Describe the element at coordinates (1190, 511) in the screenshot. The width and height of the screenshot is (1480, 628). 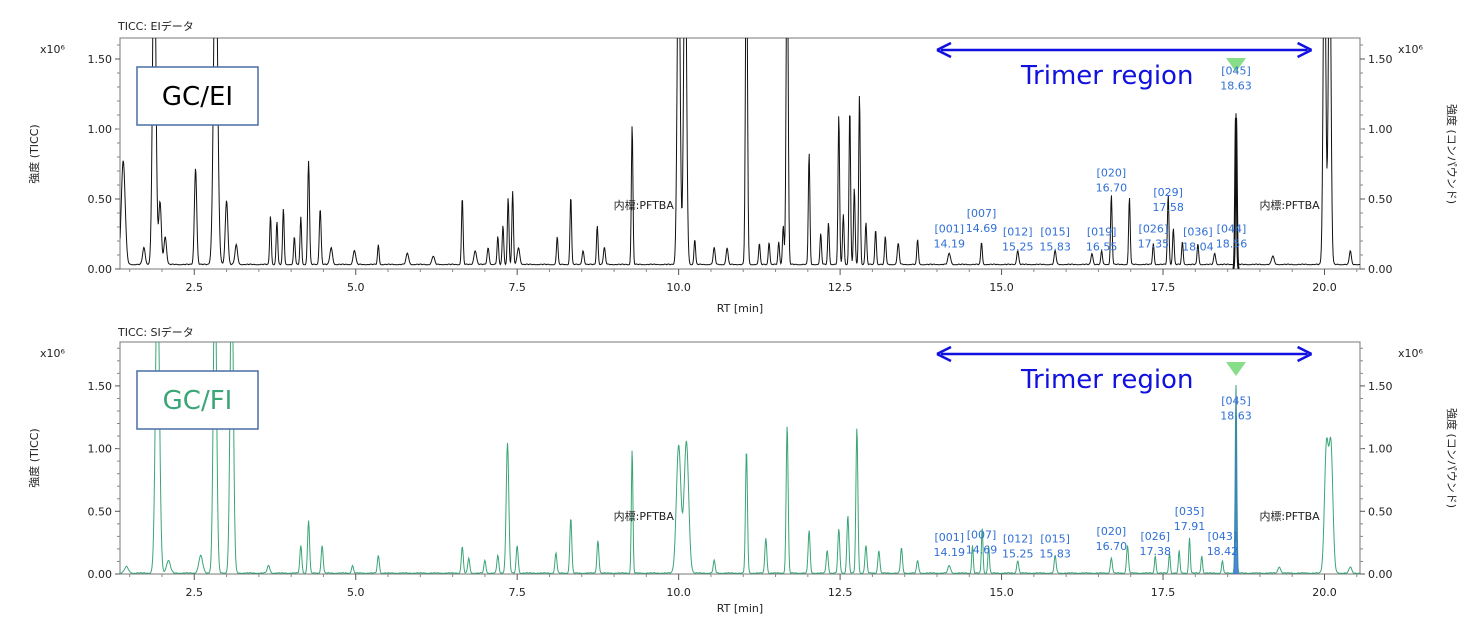
I see `compound-id-label: [035]` at that location.